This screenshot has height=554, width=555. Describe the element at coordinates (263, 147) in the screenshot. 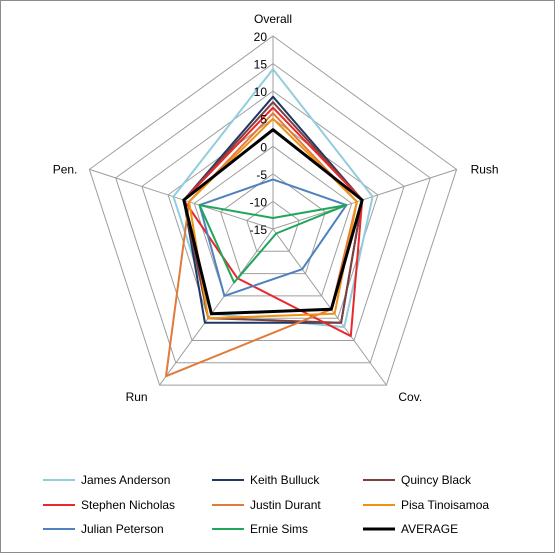

I see `tick-label-4: 0` at that location.